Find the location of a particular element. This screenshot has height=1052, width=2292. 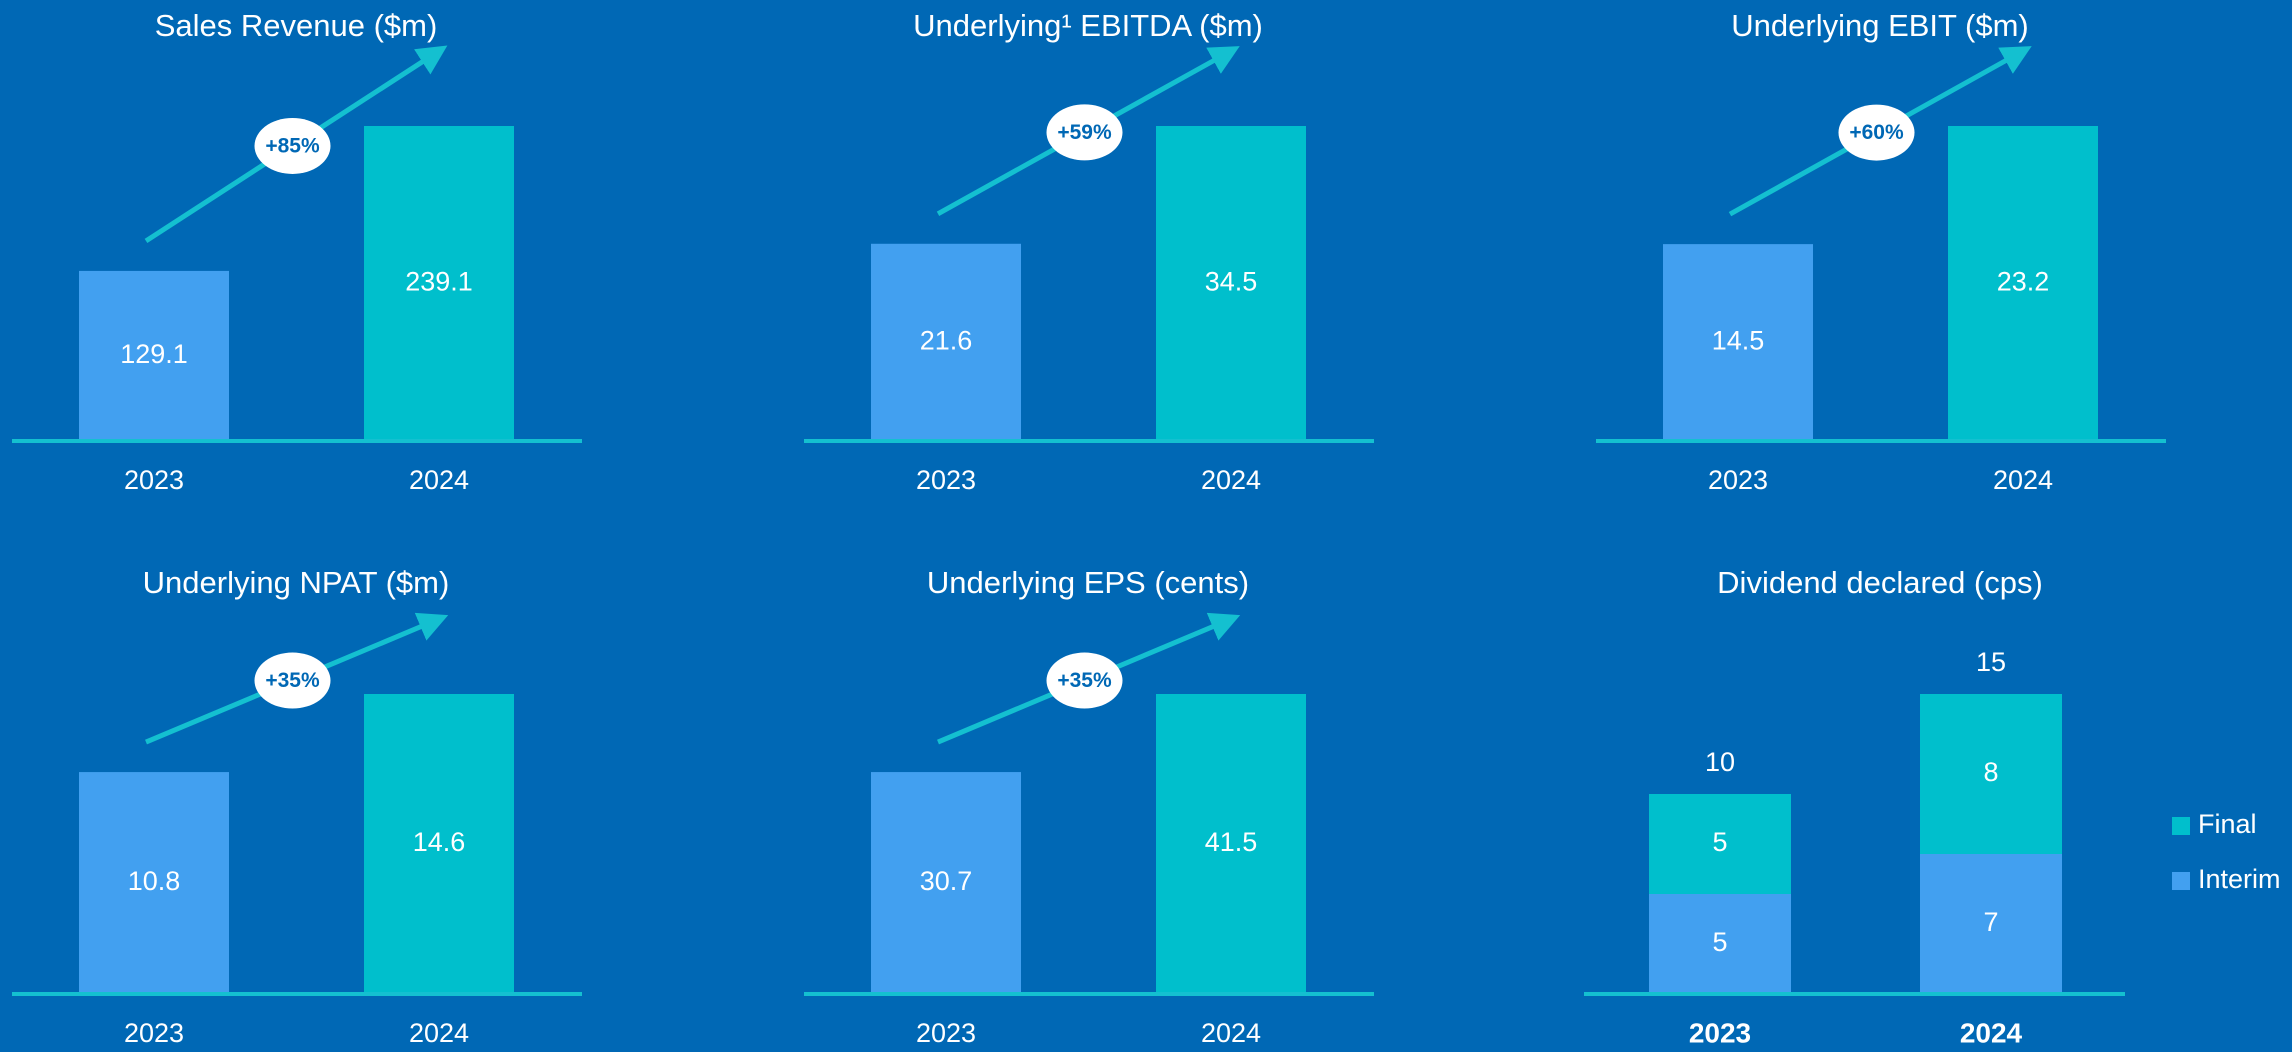

value-label: 14.6 is located at coordinates (439, 842).